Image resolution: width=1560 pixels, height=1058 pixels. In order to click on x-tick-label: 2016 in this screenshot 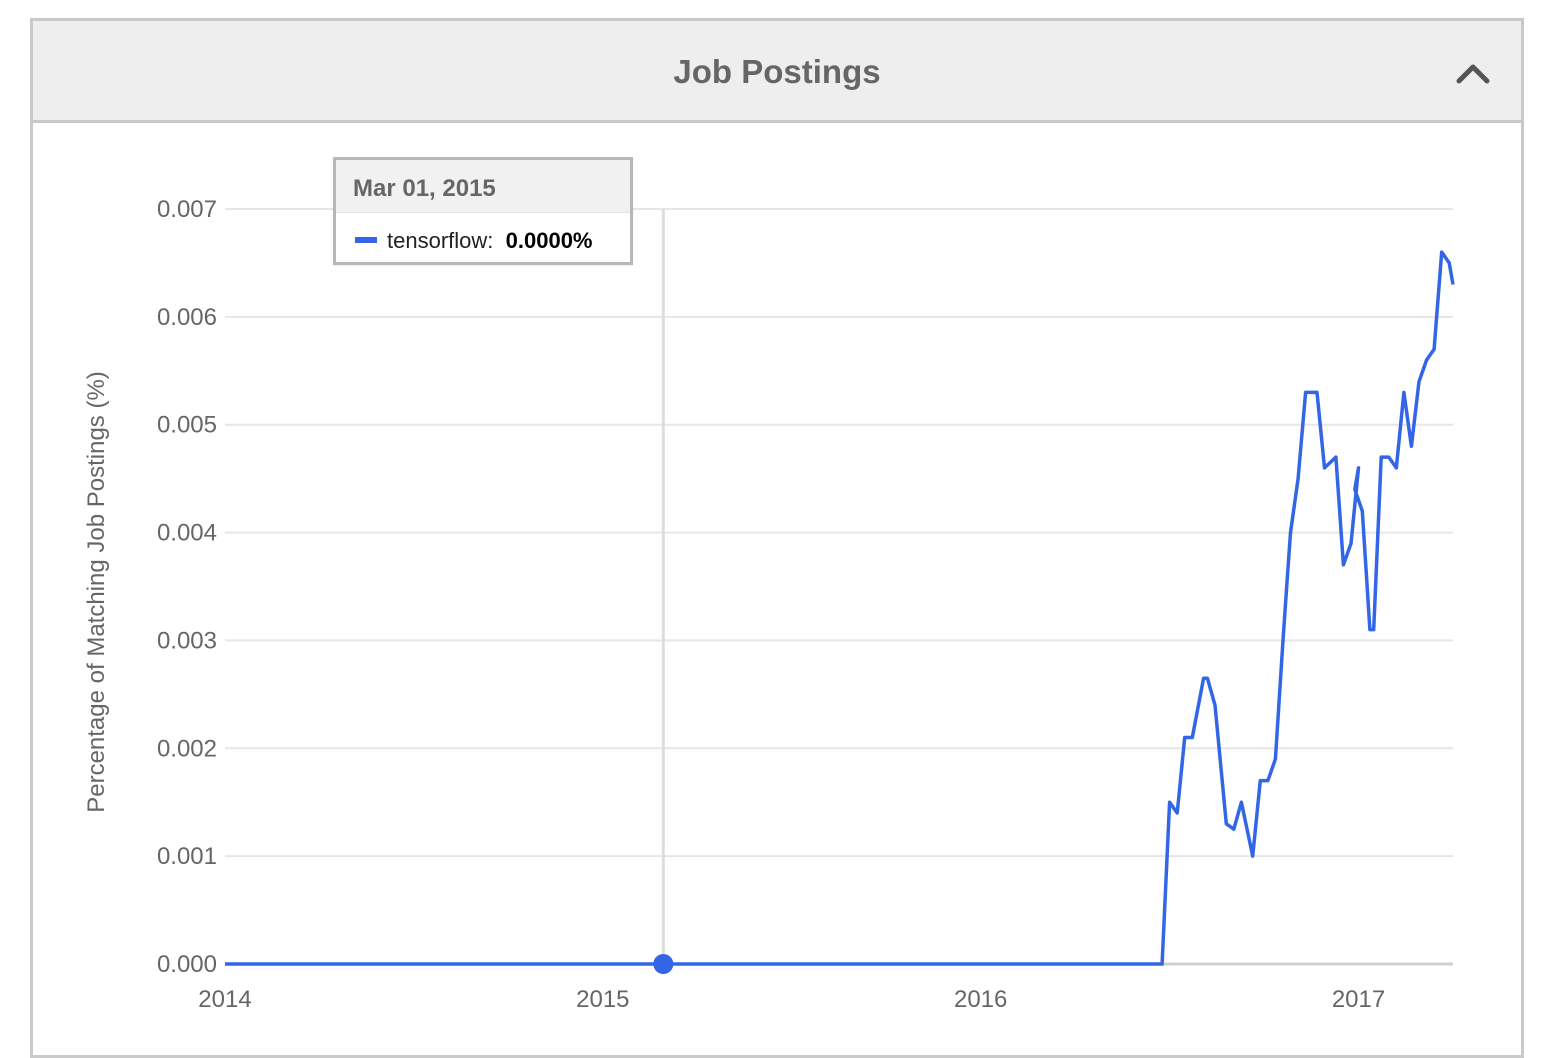, I will do `click(980, 999)`.